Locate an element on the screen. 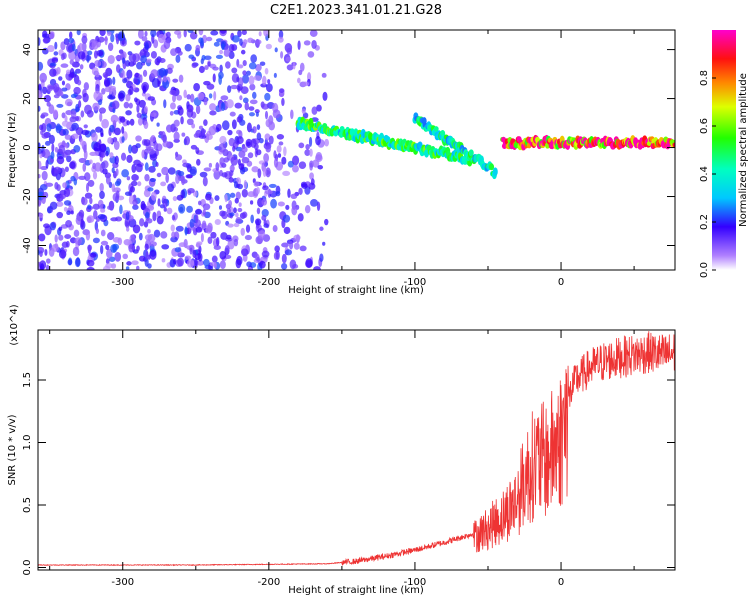 This screenshot has height=600, width=750. x-tick-label: 0 is located at coordinates (561, 282).